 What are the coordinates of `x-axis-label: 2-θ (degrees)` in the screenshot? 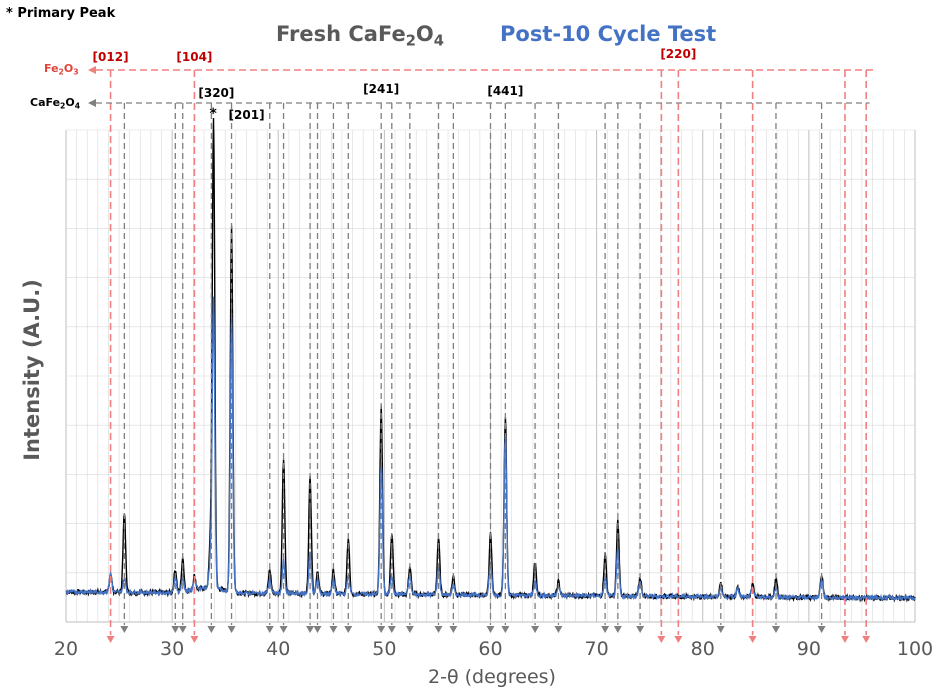 It's located at (492, 677).